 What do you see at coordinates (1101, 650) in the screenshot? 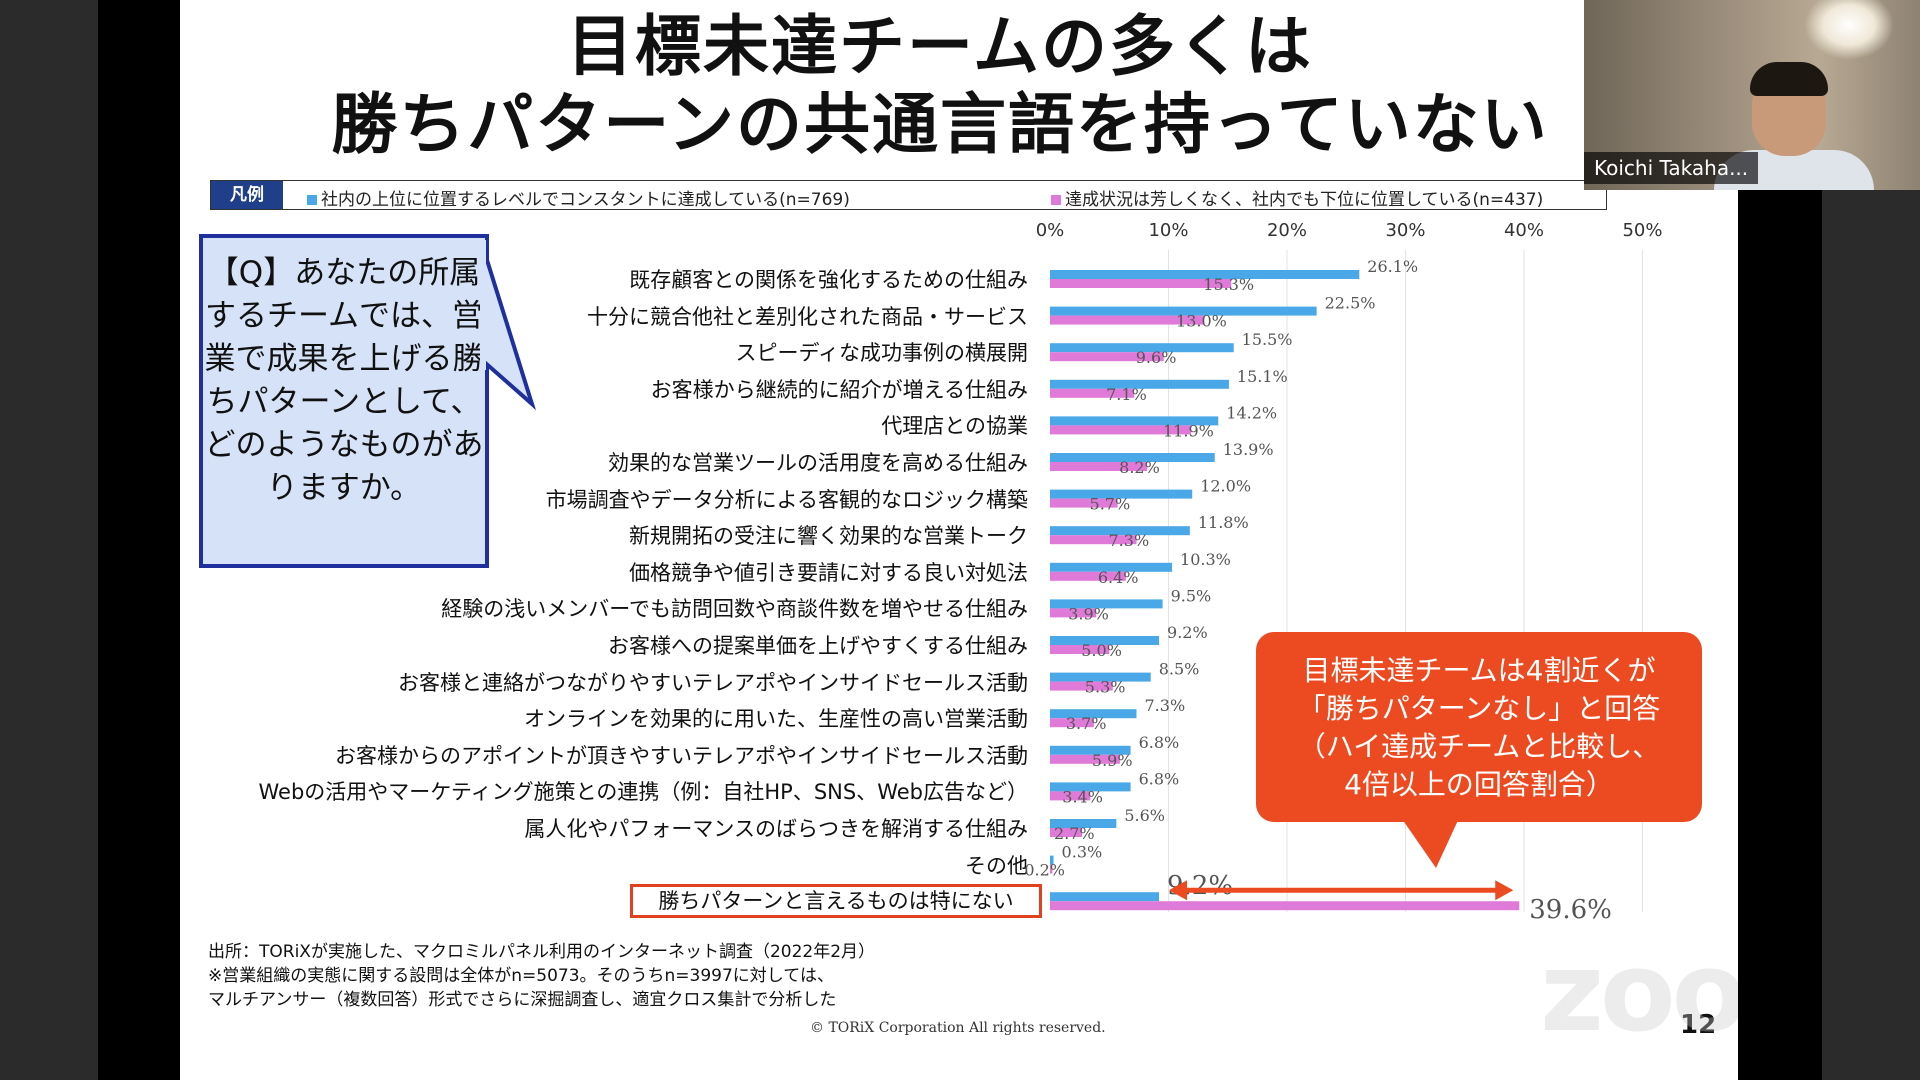
I see `data-label-series-b: 5.0%` at bounding box center [1101, 650].